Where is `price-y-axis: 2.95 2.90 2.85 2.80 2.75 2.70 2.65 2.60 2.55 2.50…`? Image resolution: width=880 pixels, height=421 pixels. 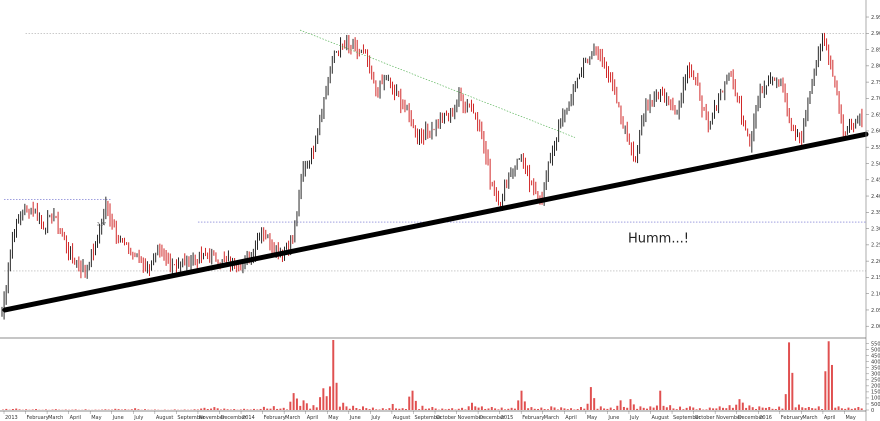
price-y-axis: 2.95 2.90 2.85 2.80 2.75 2.70 2.65 2.60 2.55 2.50… is located at coordinates (873, 172).